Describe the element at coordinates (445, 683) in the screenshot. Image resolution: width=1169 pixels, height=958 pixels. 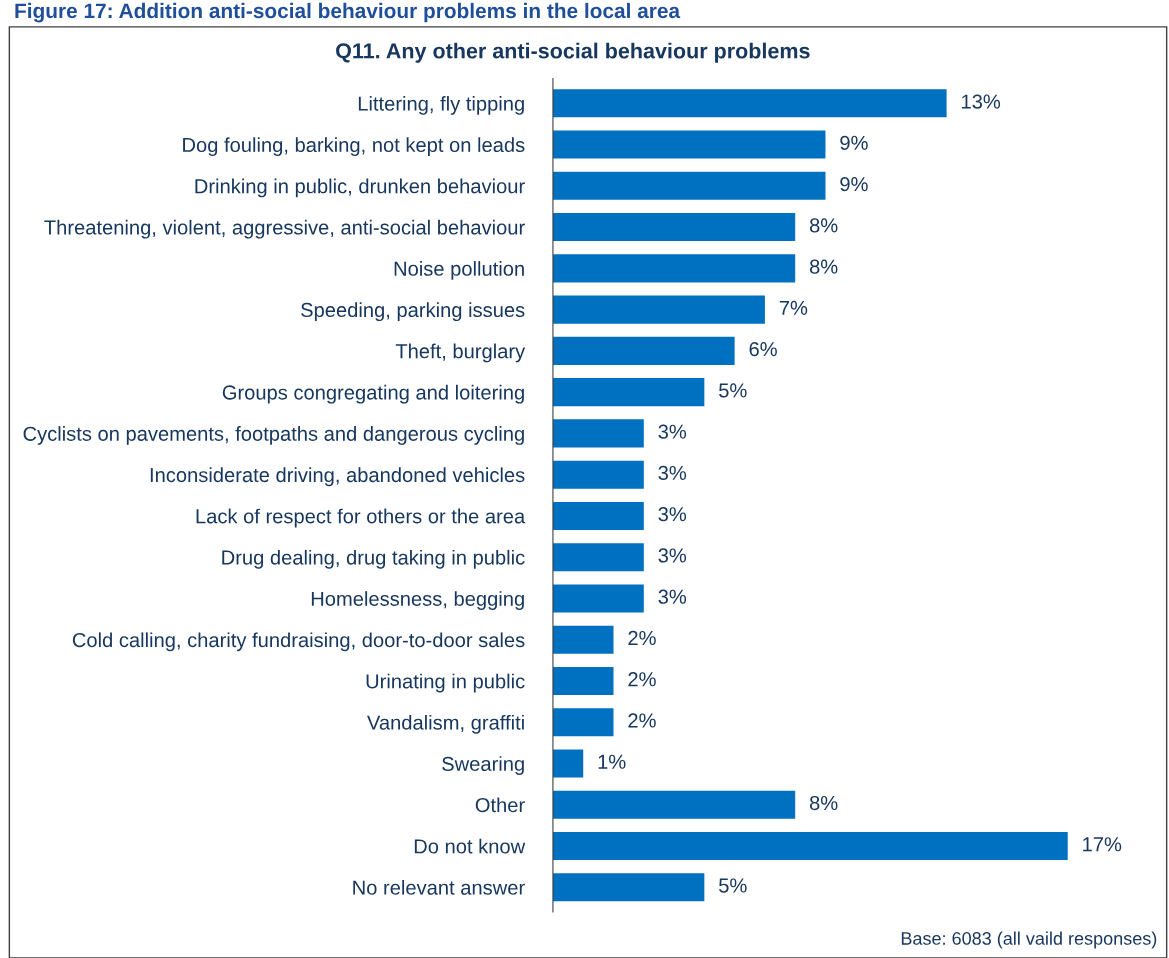
I see `y-tick-label: Urinating in public` at that location.